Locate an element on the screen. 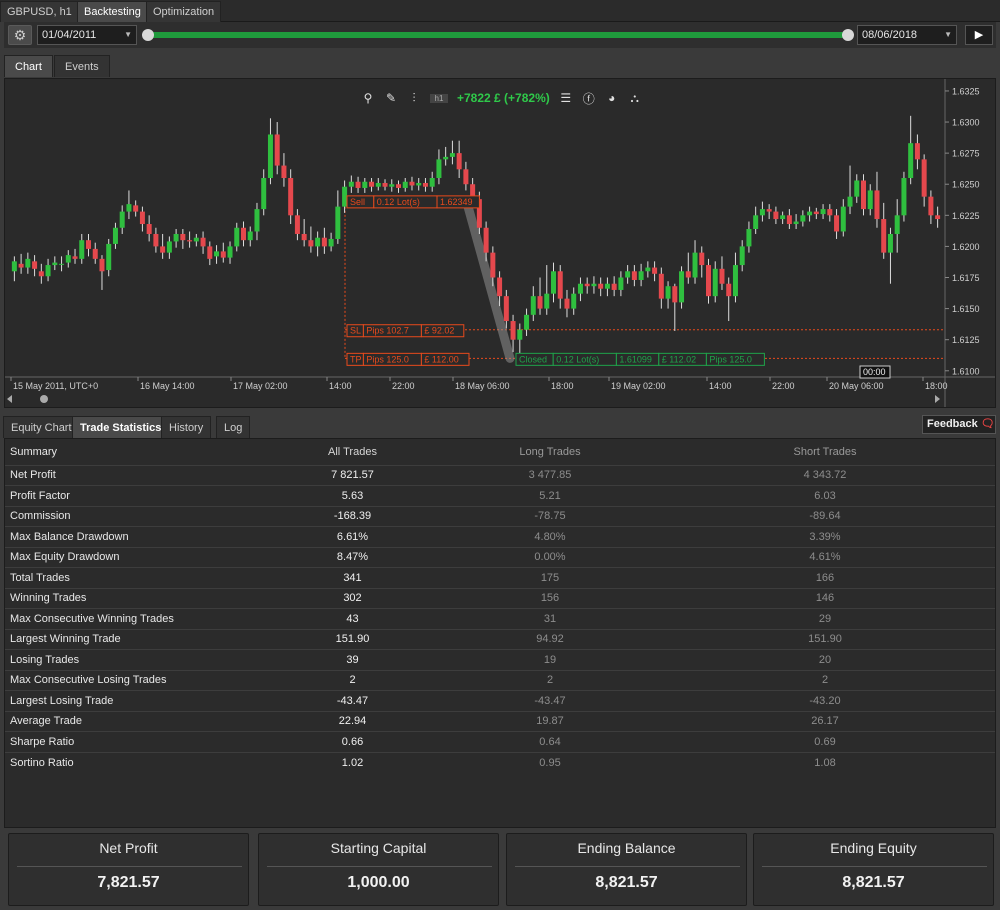 The image size is (1000, 910). column-header: Summary is located at coordinates (34, 451).